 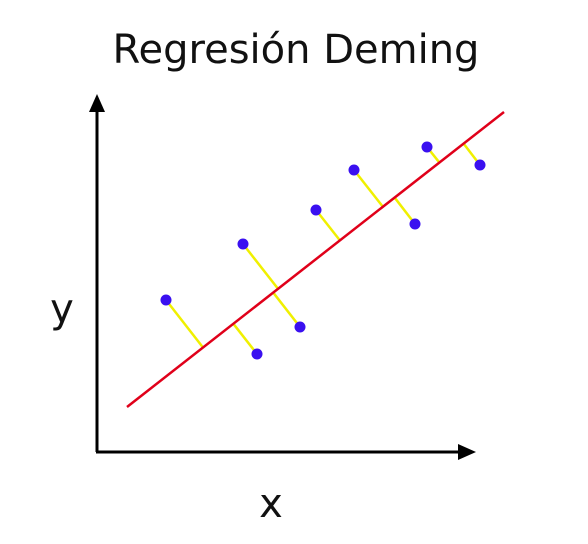 What do you see at coordinates (271, 504) in the screenshot?
I see `x-label: x` at bounding box center [271, 504].